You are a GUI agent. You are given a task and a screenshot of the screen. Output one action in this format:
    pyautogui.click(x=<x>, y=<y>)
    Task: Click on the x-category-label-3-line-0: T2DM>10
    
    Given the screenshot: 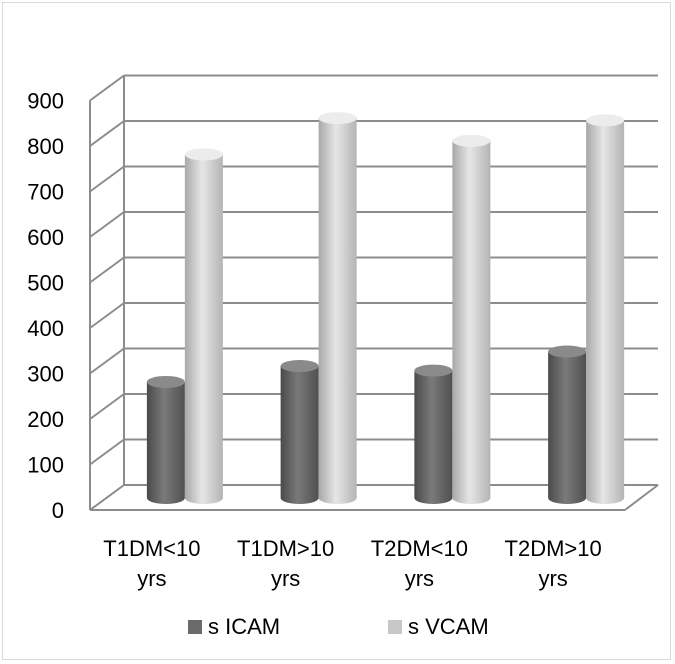 What is the action you would take?
    pyautogui.click(x=553, y=548)
    